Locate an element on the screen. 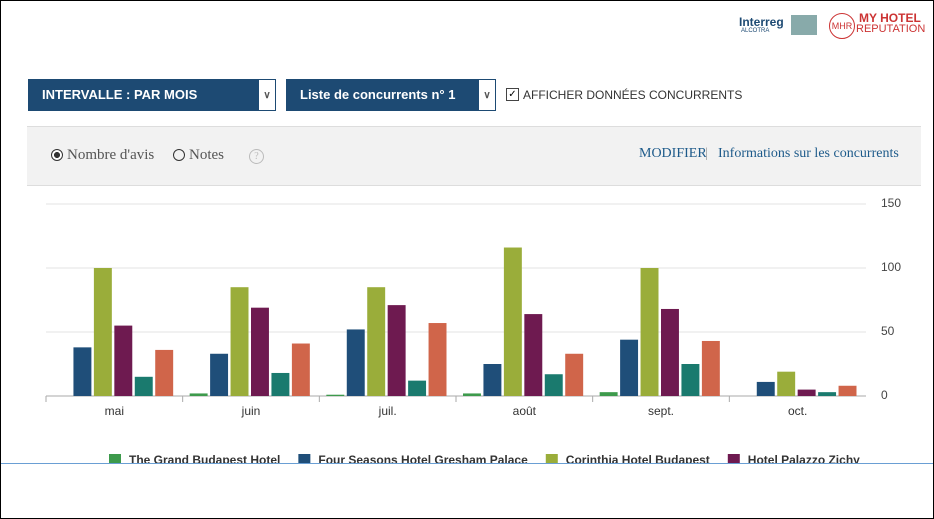 Image resolution: width=934 pixels, height=519 pixels. logo-brand: MY HOTEL is located at coordinates (890, 18).